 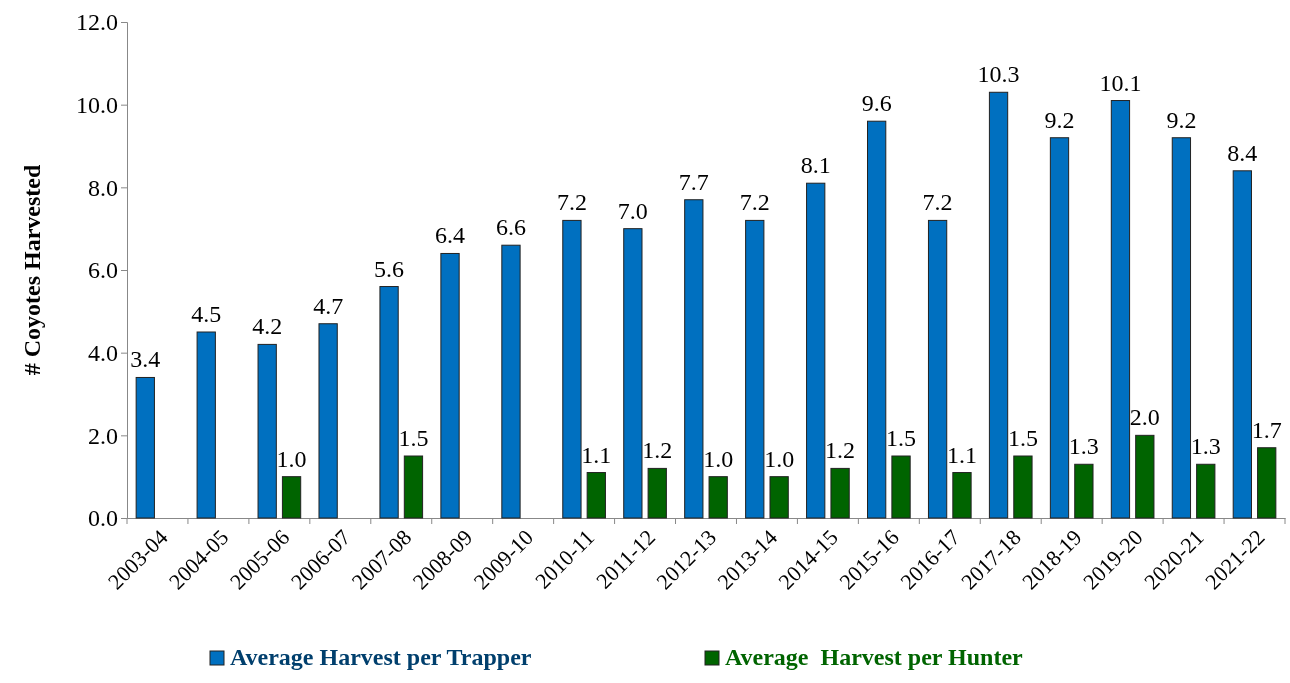 I want to click on data-label: 3.4, so click(x=145, y=359).